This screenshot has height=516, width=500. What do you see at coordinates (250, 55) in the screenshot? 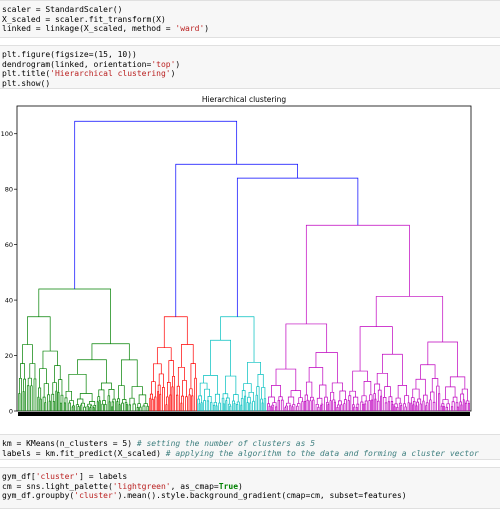
I see `code-line: plt.figure(figsize=(15, 10))` at bounding box center [250, 55].